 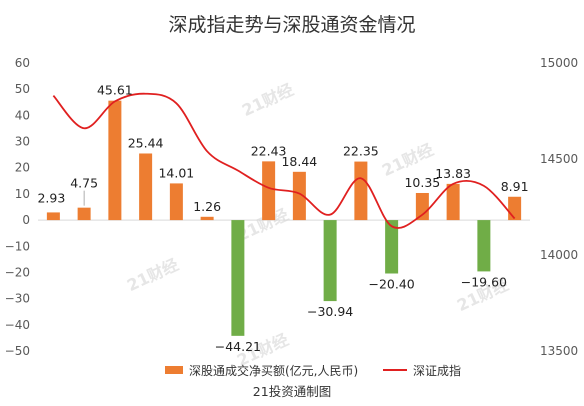 I want to click on bar-label-6: −44.21, so click(x=238, y=346).